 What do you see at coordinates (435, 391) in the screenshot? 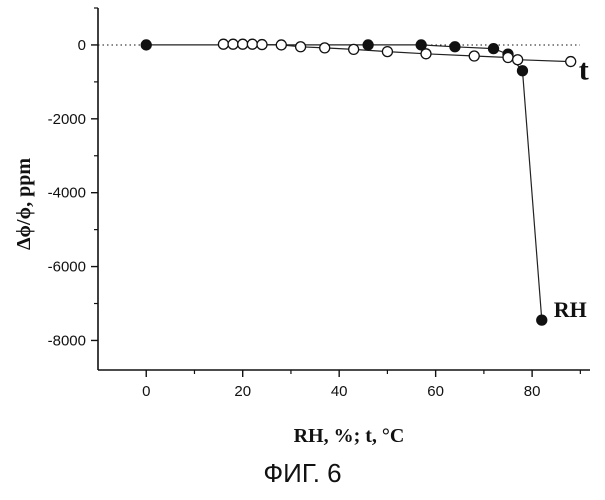
I see `x-tick-label: 60` at bounding box center [435, 391].